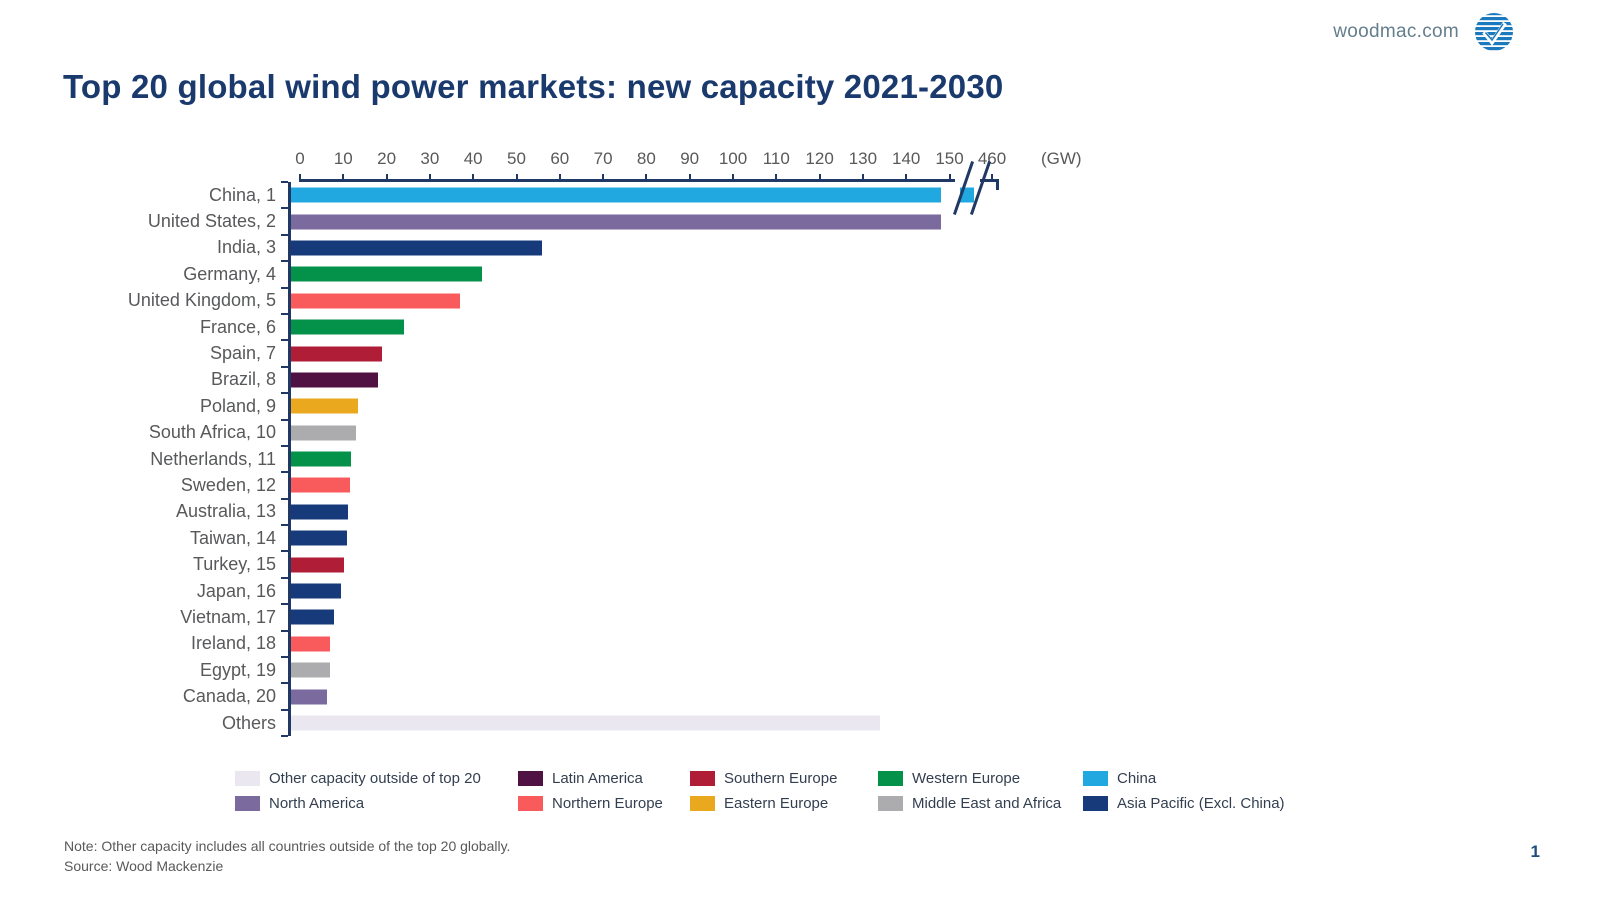 This screenshot has height=900, width=1600. Describe the element at coordinates (987, 803) in the screenshot. I see `legend-label: Middle East and Africa` at that location.